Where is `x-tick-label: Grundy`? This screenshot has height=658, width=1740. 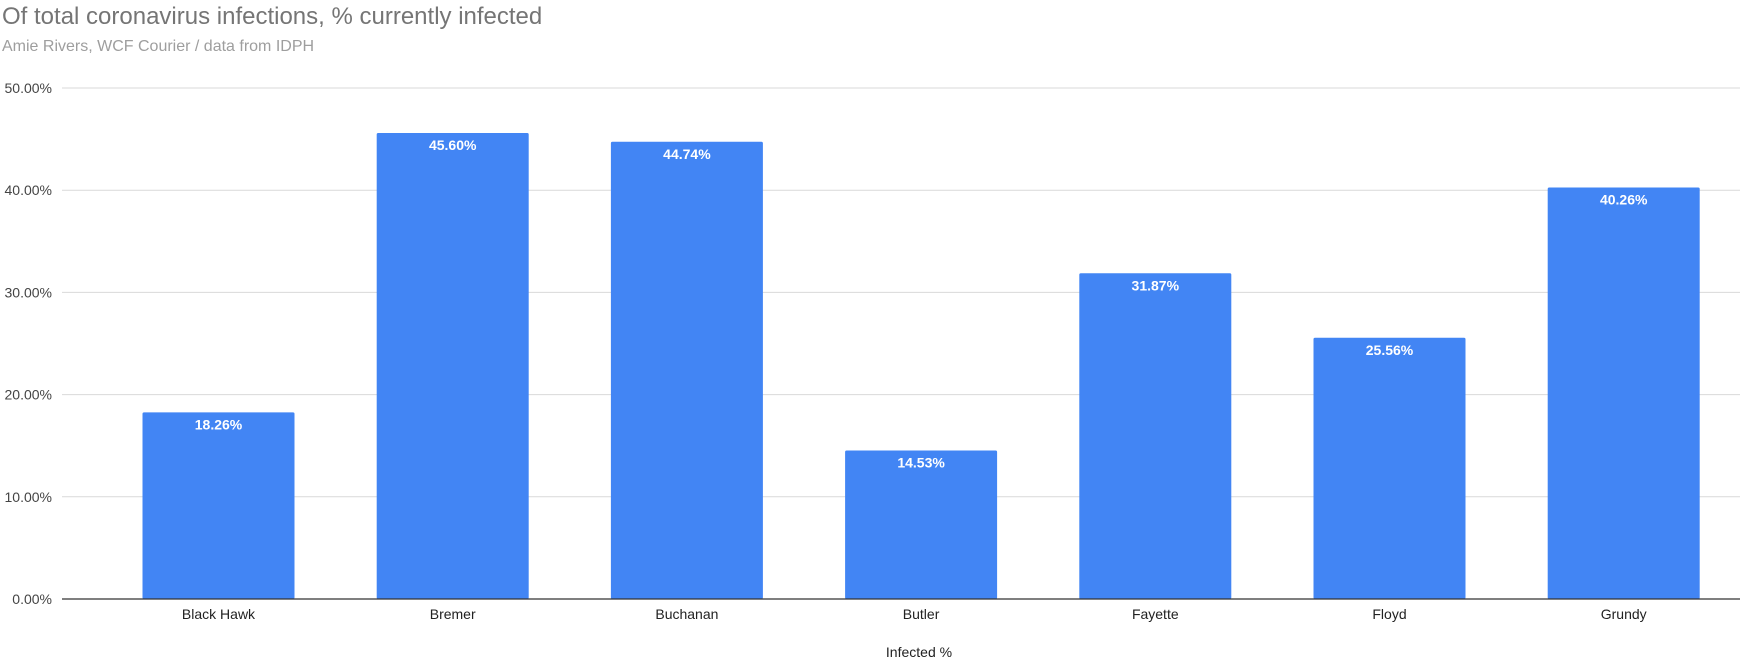
x-tick-label: Grundy is located at coordinates (1624, 614).